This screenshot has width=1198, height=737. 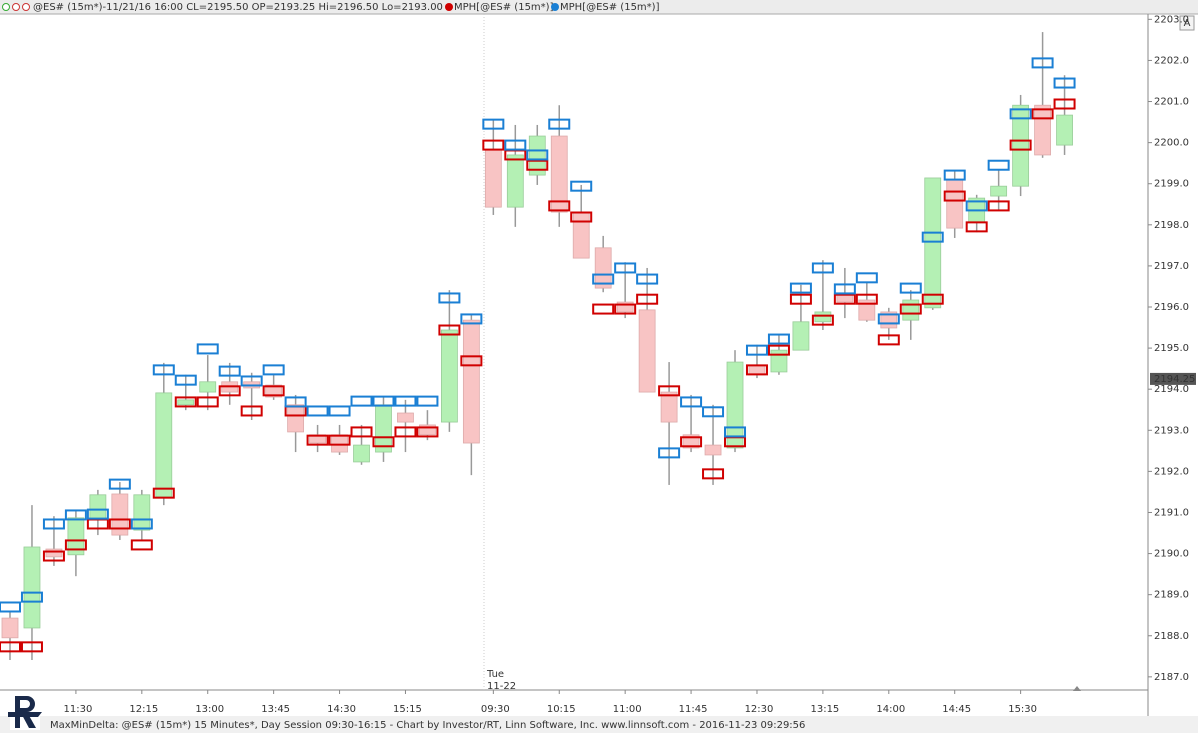 I want to click on y-tick-label: 2189.0, so click(x=1171, y=595).